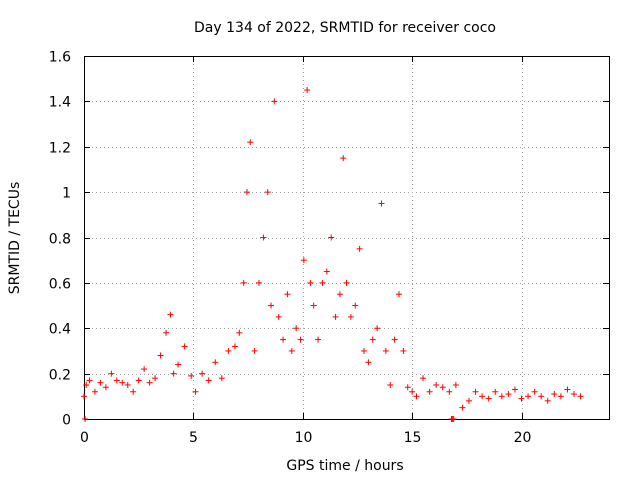 The image size is (640, 480). What do you see at coordinates (15, 238) in the screenshot?
I see `y-axis-label: SRMTID / TECUs` at bounding box center [15, 238].